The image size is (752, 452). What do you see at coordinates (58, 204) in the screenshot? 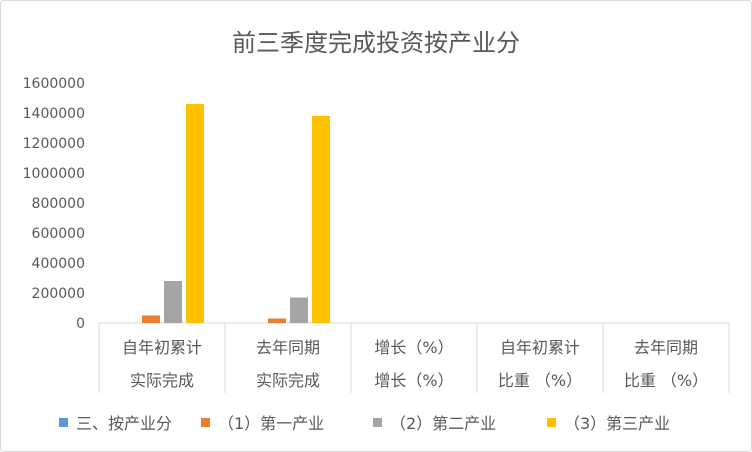
I see `y-tick-label: 800000` at bounding box center [58, 204].